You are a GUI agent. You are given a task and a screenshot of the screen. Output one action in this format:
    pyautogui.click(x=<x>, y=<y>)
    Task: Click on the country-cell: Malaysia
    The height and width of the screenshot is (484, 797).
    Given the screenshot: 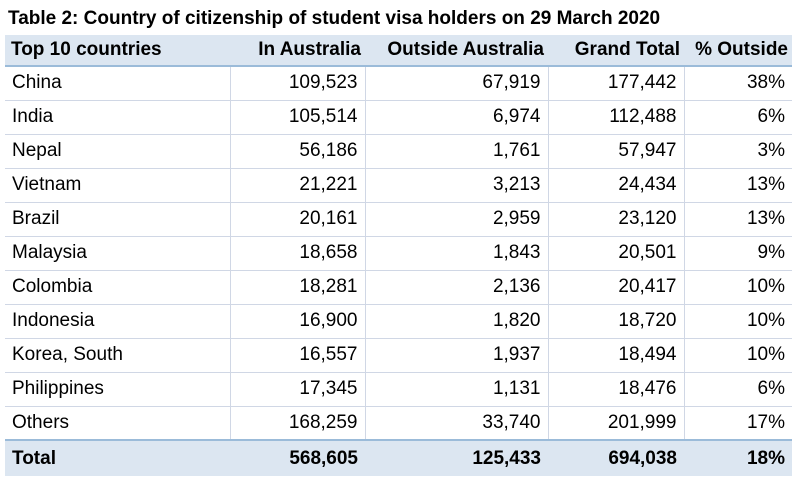 What is the action you would take?
    pyautogui.click(x=118, y=253)
    